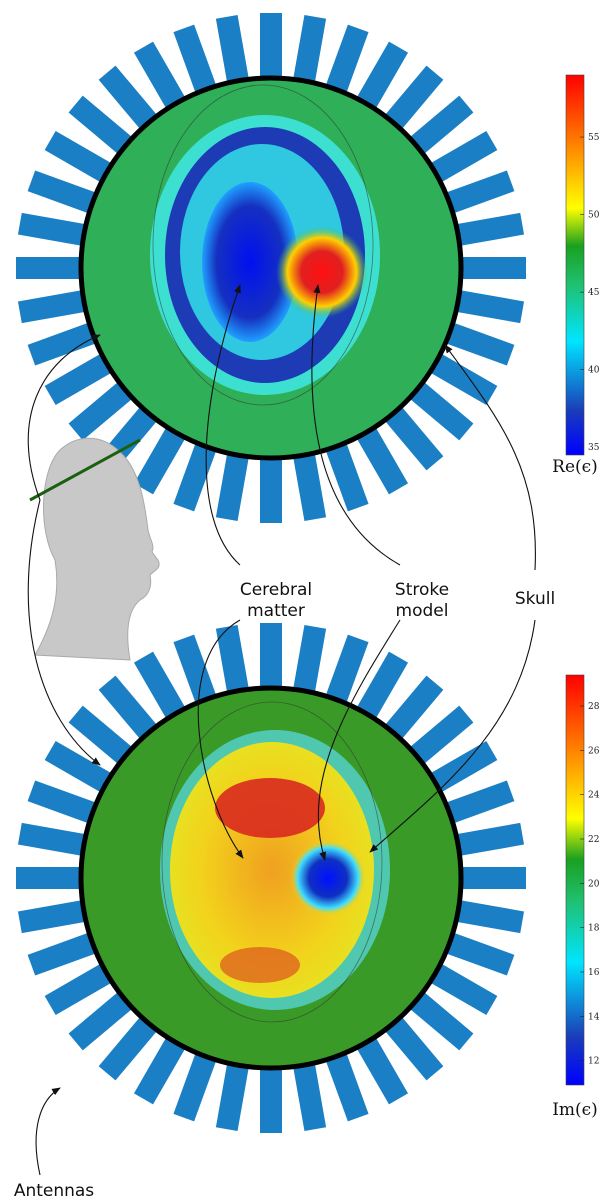  I want to click on colorbar-tick-label: 24, so click(594, 796).